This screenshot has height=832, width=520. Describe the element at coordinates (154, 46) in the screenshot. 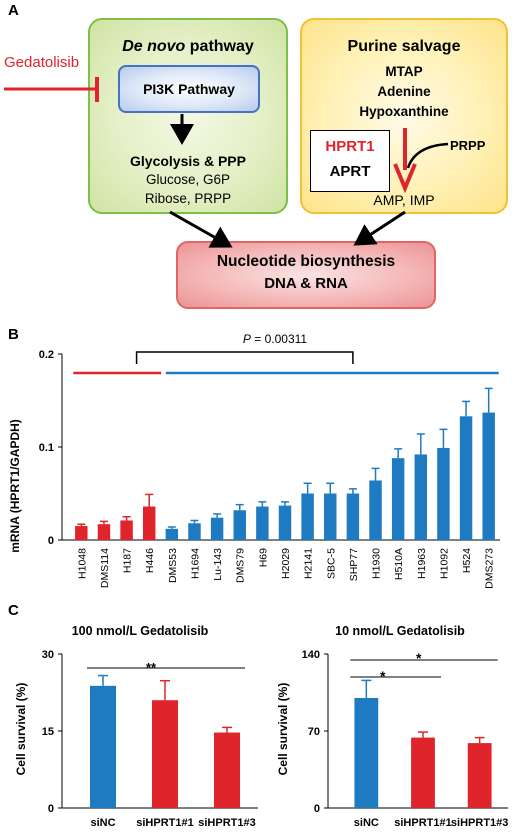

I see `denovo-title-italic: De novo` at that location.